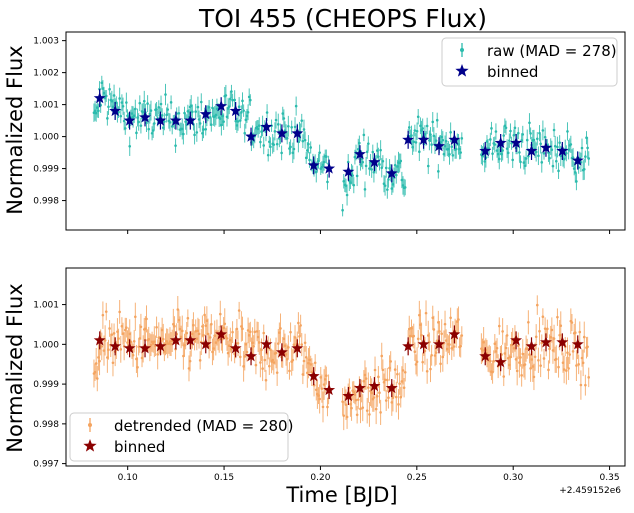 This screenshot has height=513, width=634. What do you see at coordinates (46, 306) in the screenshot?
I see `ytick-label: 1.001` at bounding box center [46, 306].